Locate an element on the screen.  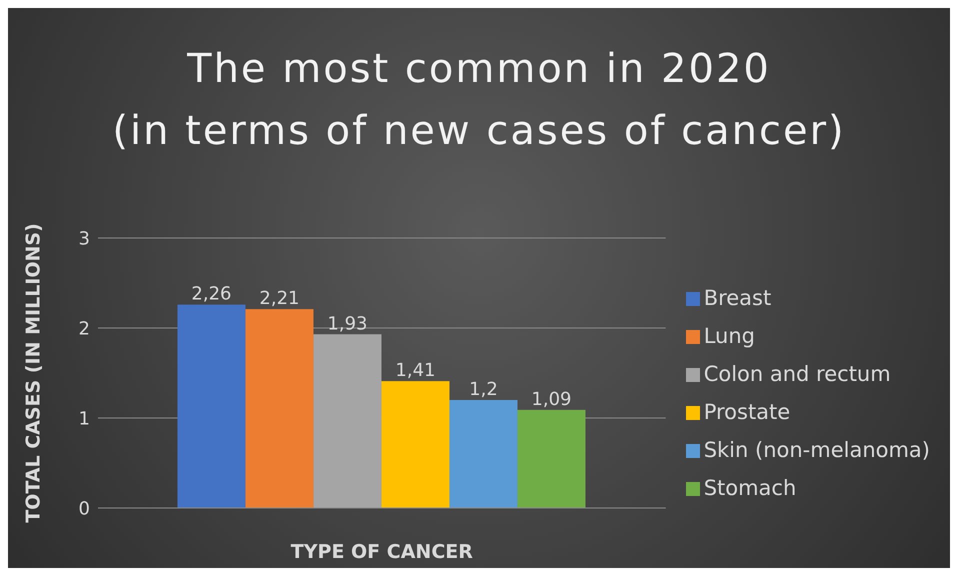
legend-label: Stomach is located at coordinates (750, 488).